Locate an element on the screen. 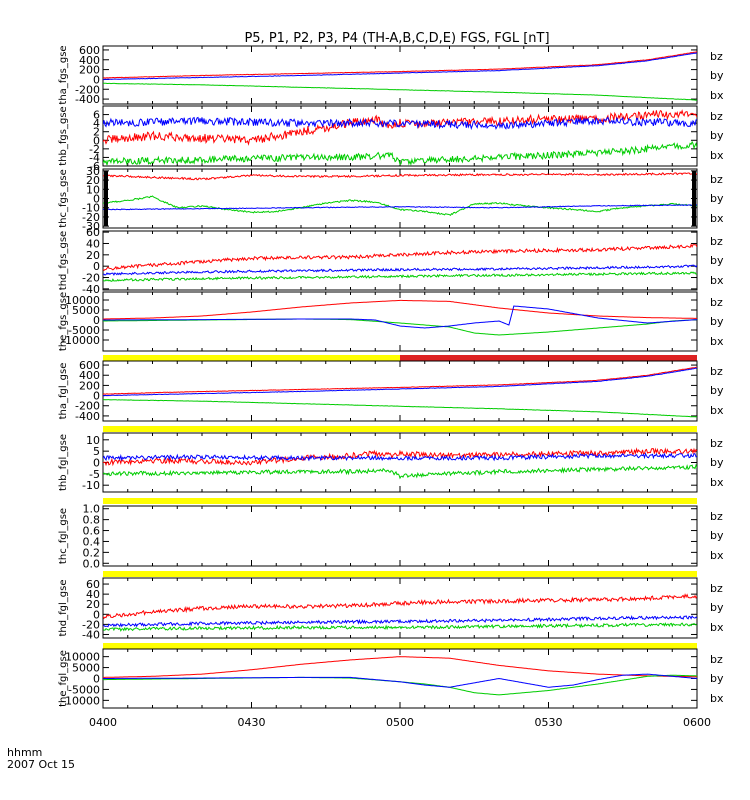  y-axis-label: tha_fgs_gse is located at coordinates (63, 74).